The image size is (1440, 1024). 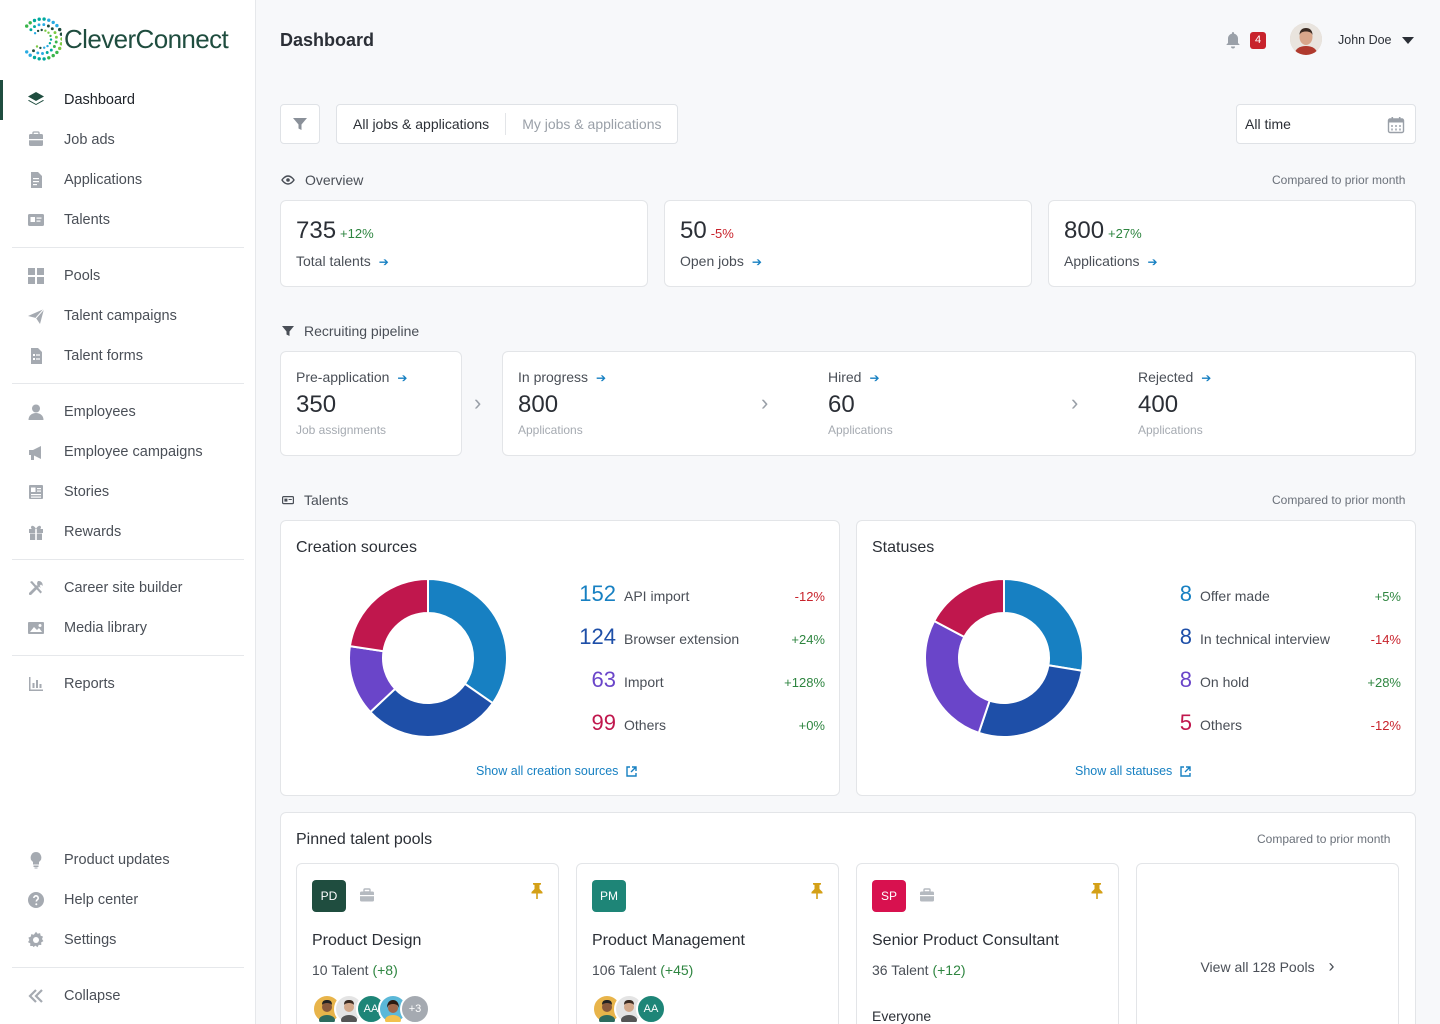 What do you see at coordinates (643, 970) in the screenshot?
I see `pool-talent-count: 106 Talent (+45)` at bounding box center [643, 970].